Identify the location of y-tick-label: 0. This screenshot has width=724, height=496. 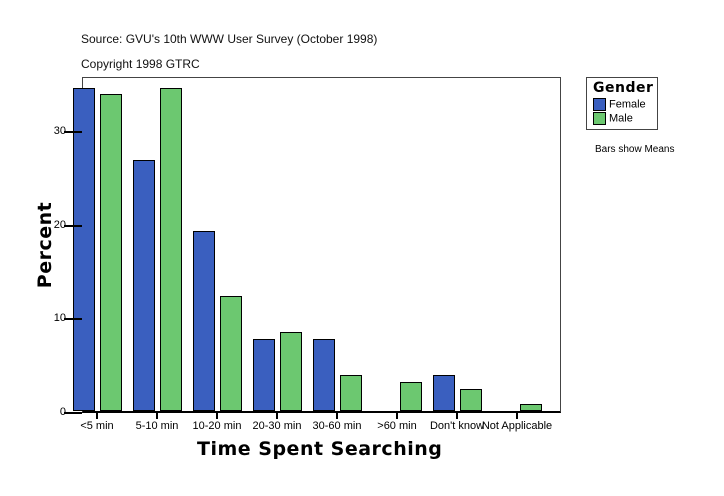
(62, 412).